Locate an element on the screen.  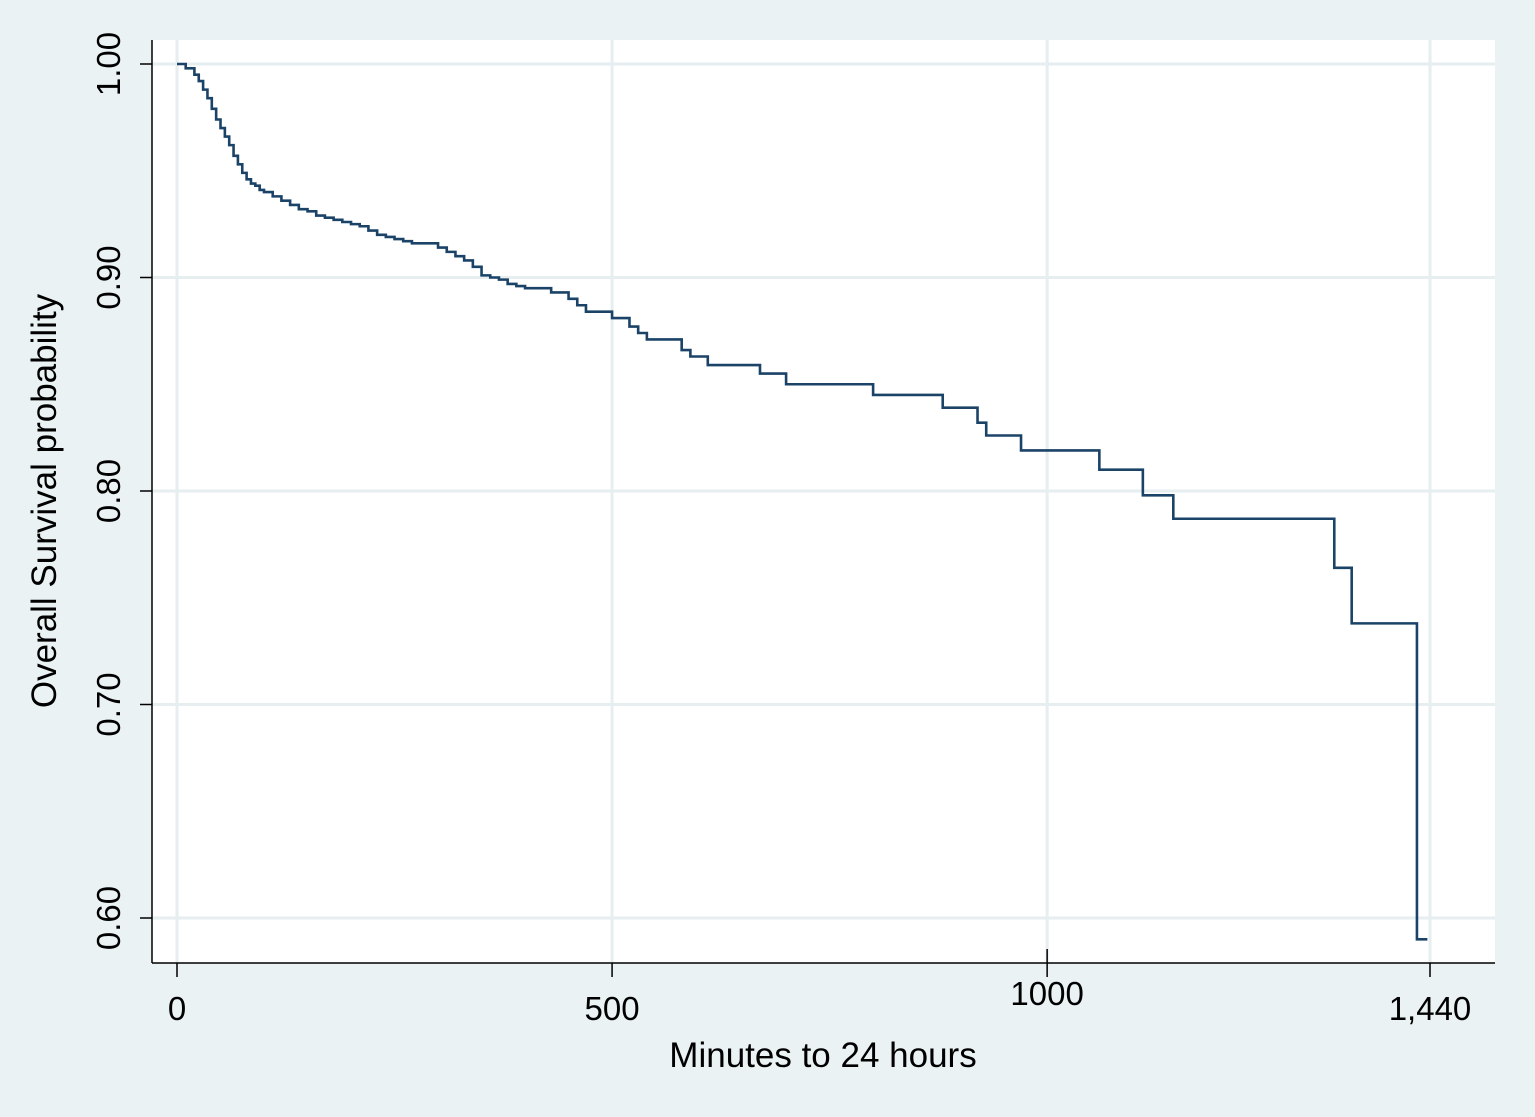
y-tick-label: 1.00 is located at coordinates (108, 64).